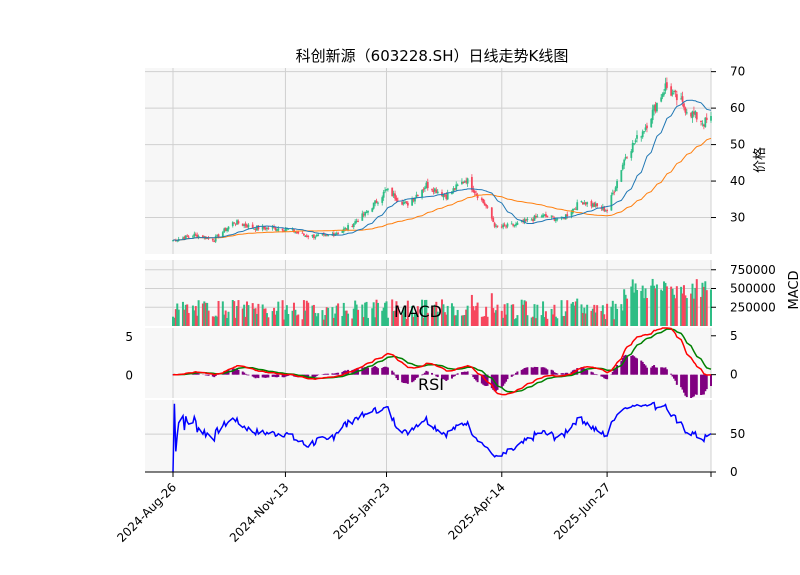 Image resolution: width=800 pixels, height=575 pixels. Describe the element at coordinates (259, 512) in the screenshot. I see `x-tick-label: 2024-Nov-13` at that location.